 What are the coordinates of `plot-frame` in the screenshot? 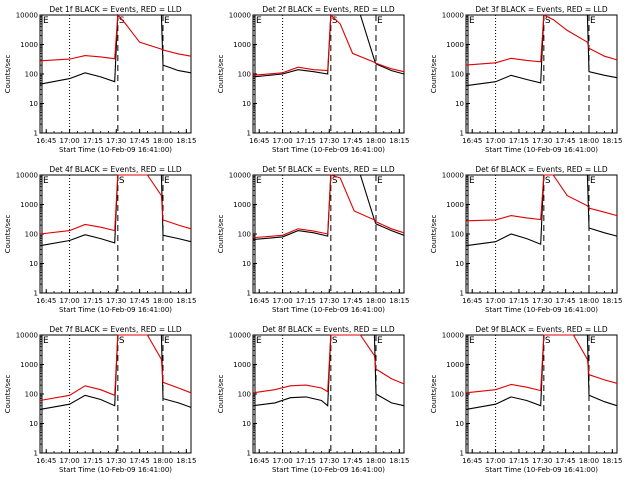 It's located at (328, 74).